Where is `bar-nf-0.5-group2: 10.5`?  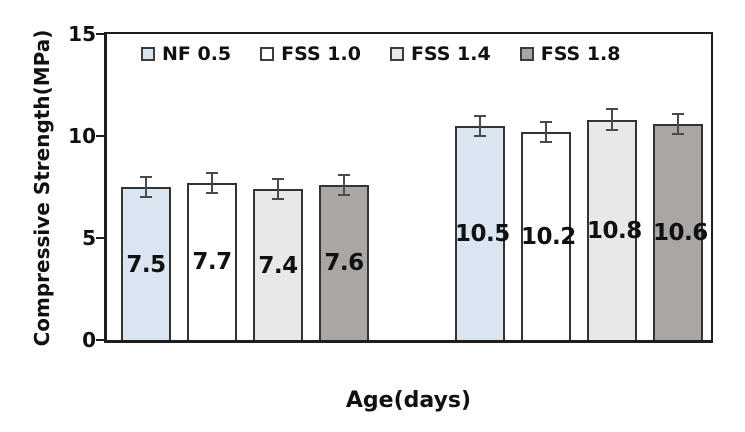 bar-nf-0.5-group2: 10.5 is located at coordinates (482, 232).